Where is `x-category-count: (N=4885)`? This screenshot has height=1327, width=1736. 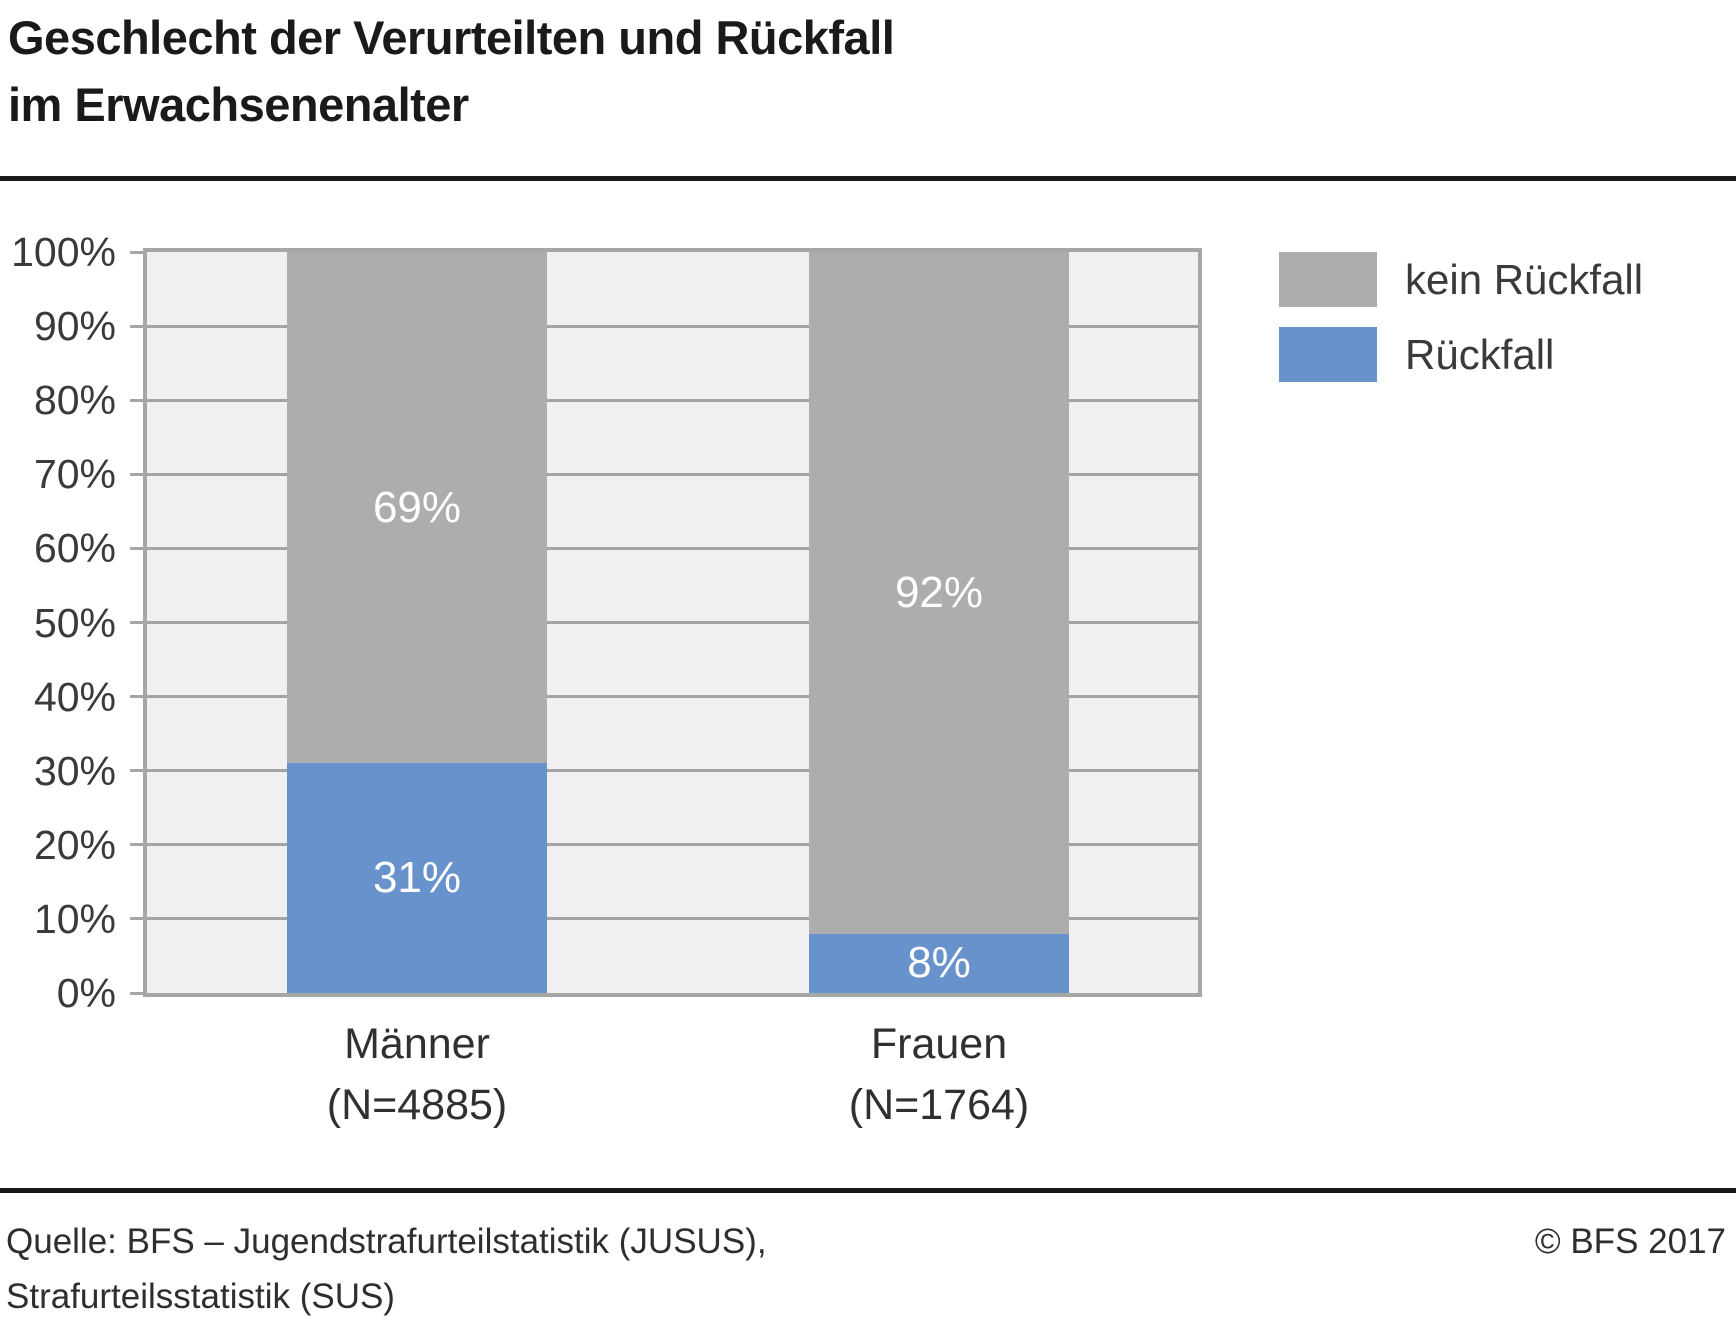 x-category-count: (N=4885) is located at coordinates (417, 1105).